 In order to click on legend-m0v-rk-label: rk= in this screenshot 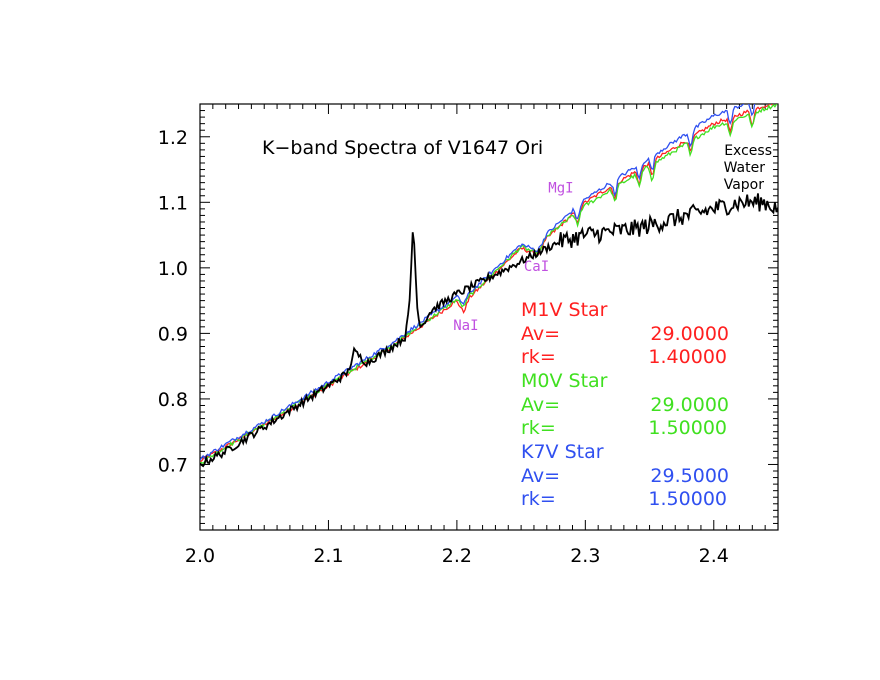, I will do `click(538, 428)`.